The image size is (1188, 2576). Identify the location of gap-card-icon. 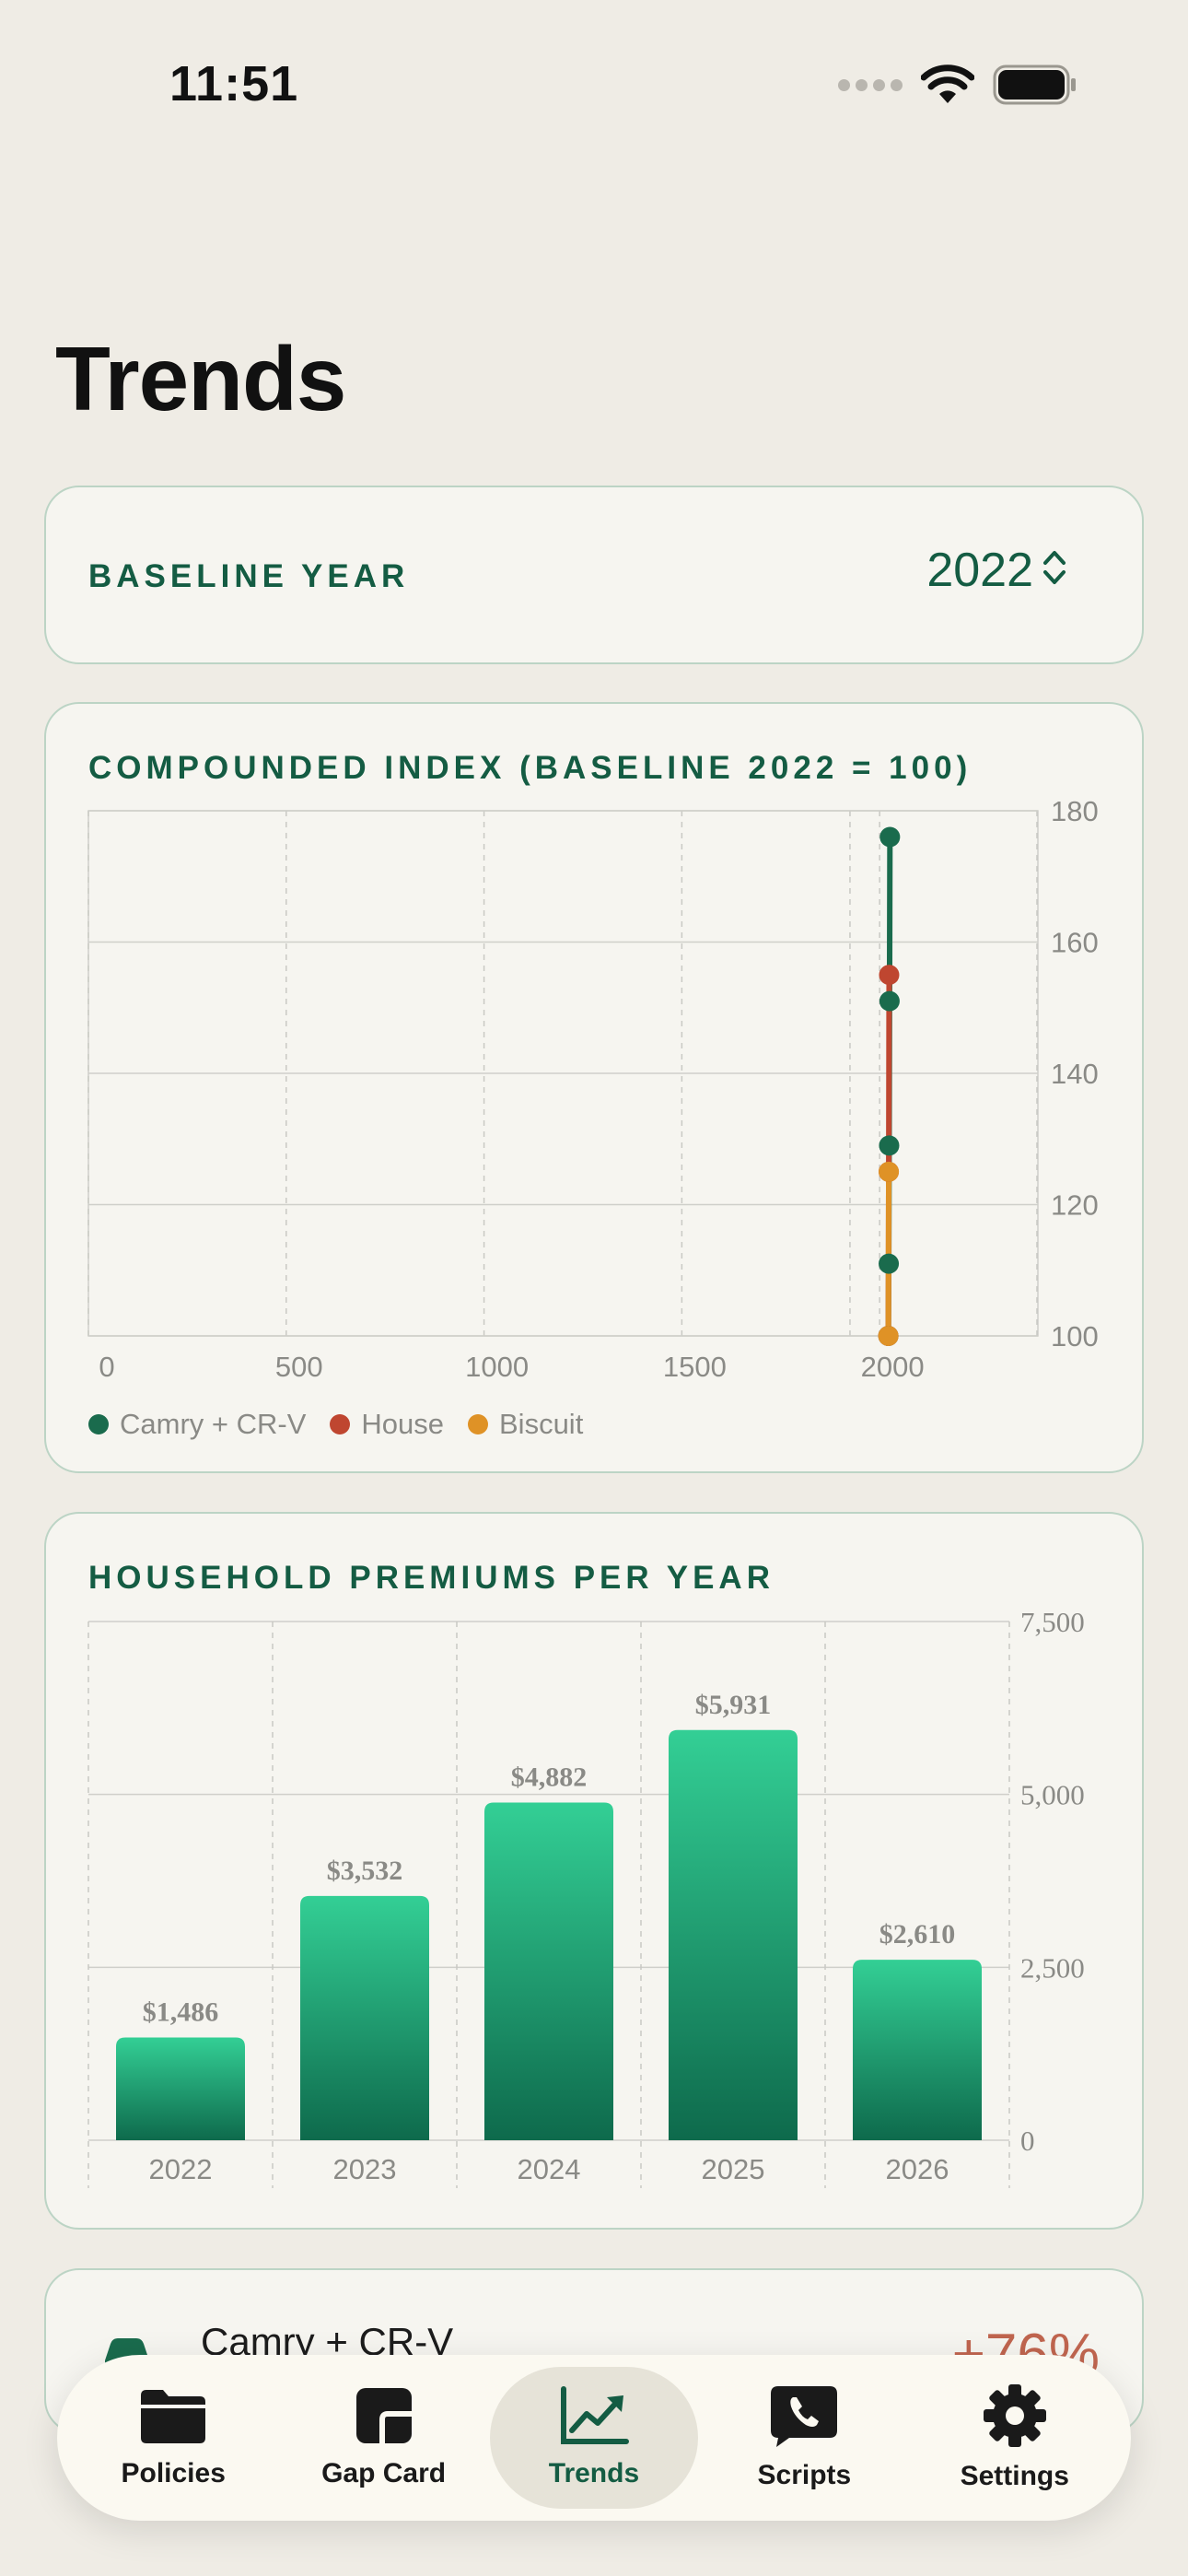
(383, 2415).